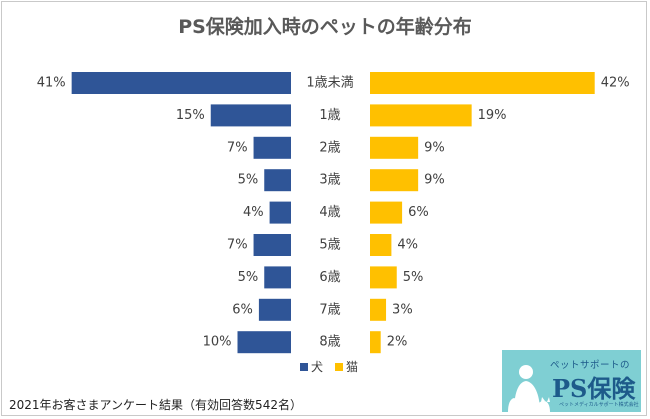  I want to click on category-label: 5歳, so click(329, 245).